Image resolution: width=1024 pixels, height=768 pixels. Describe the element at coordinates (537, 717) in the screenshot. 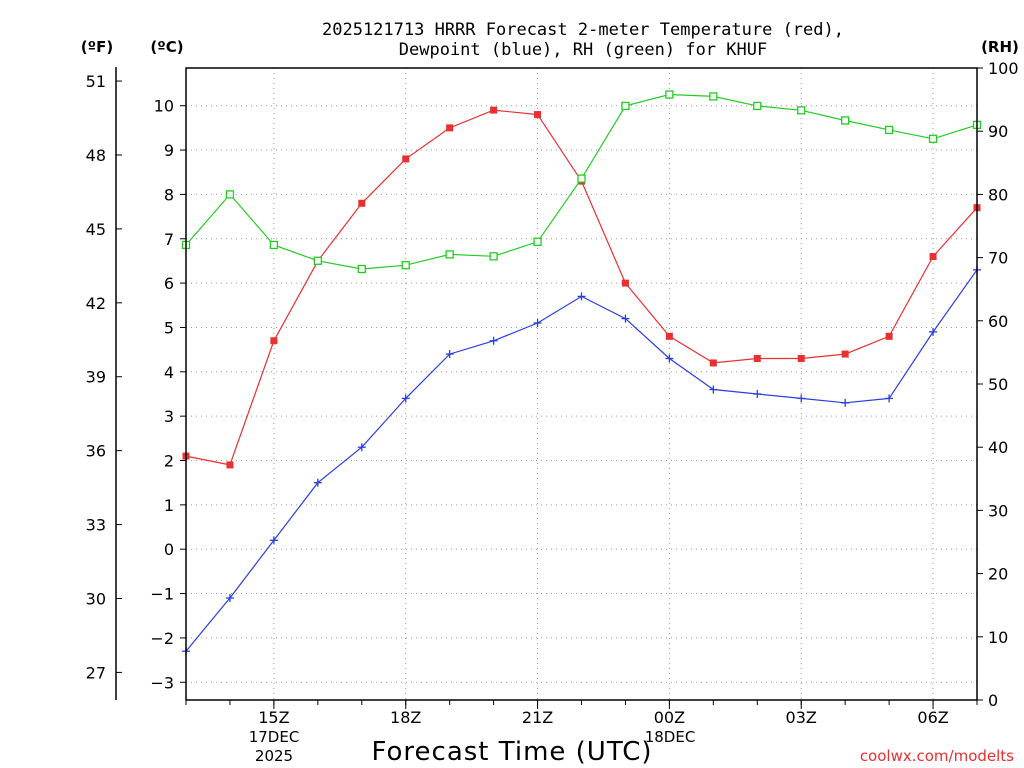

I see `x-tick-label: 21Z` at that location.